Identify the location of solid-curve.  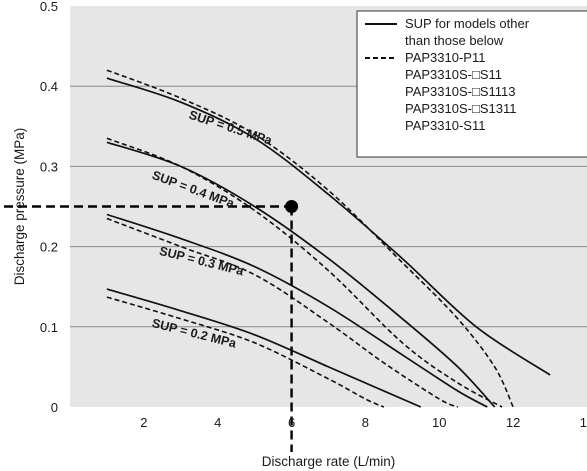
(264, 348).